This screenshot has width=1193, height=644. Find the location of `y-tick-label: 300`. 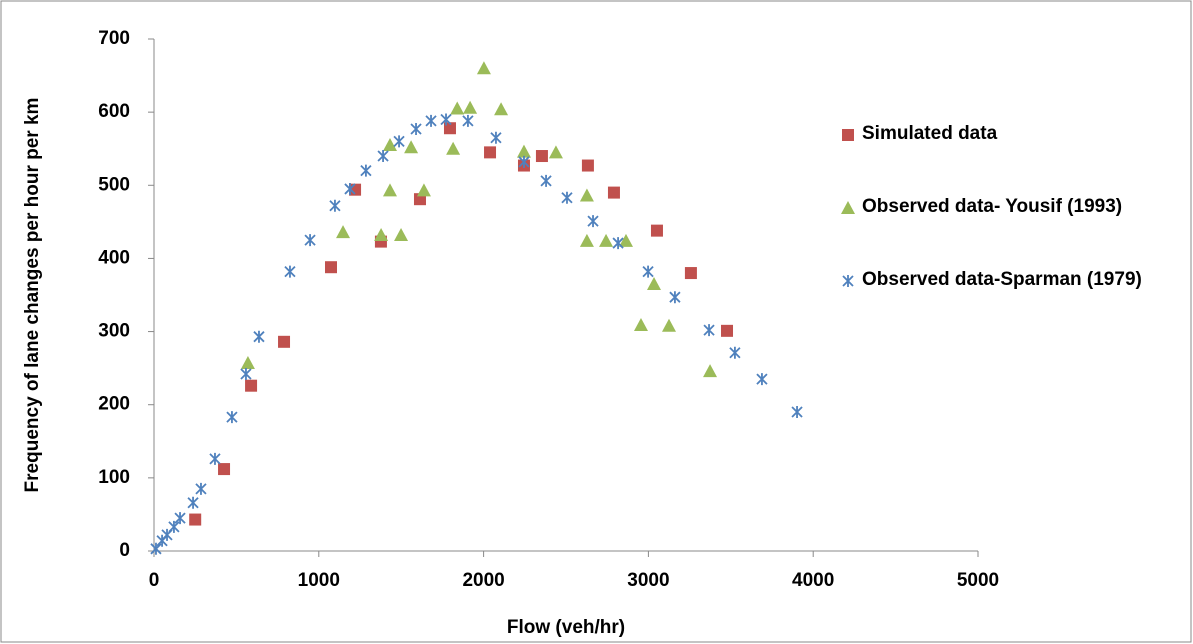

y-tick-label: 300 is located at coordinates (114, 331).